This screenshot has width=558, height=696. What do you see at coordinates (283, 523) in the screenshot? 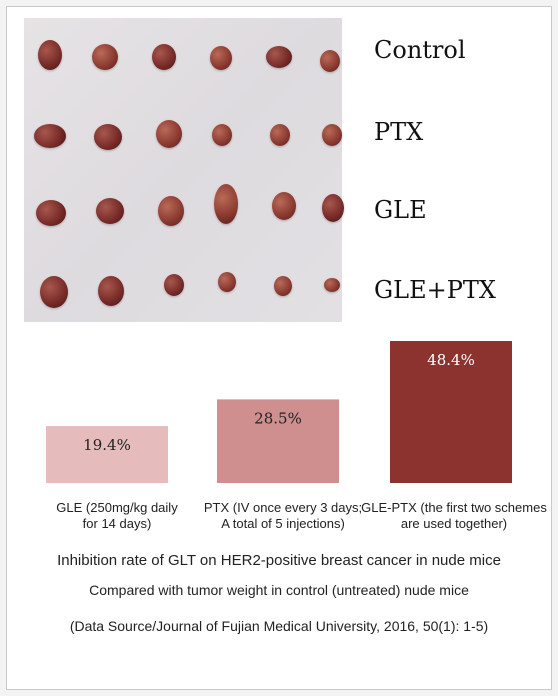
I see `category-label-line: A total of 5 injections)` at bounding box center [283, 523].